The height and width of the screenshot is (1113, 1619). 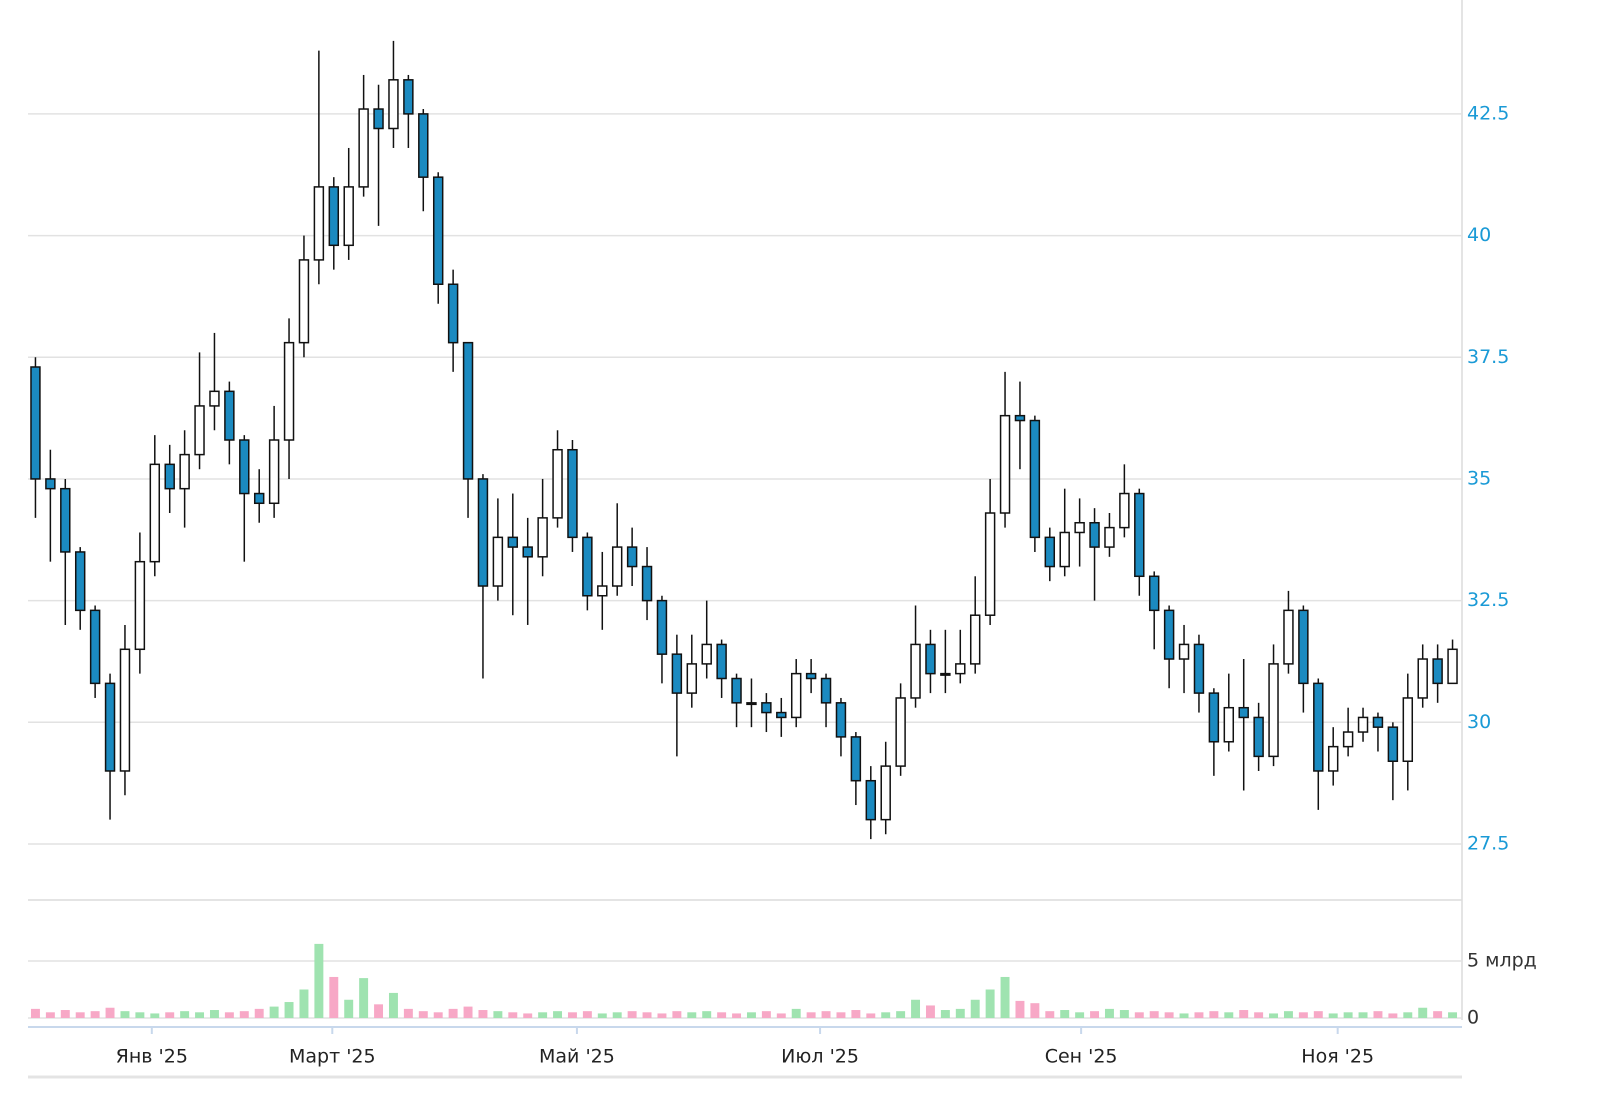 I want to click on y-tick-label: 35, so click(x=1479, y=478).